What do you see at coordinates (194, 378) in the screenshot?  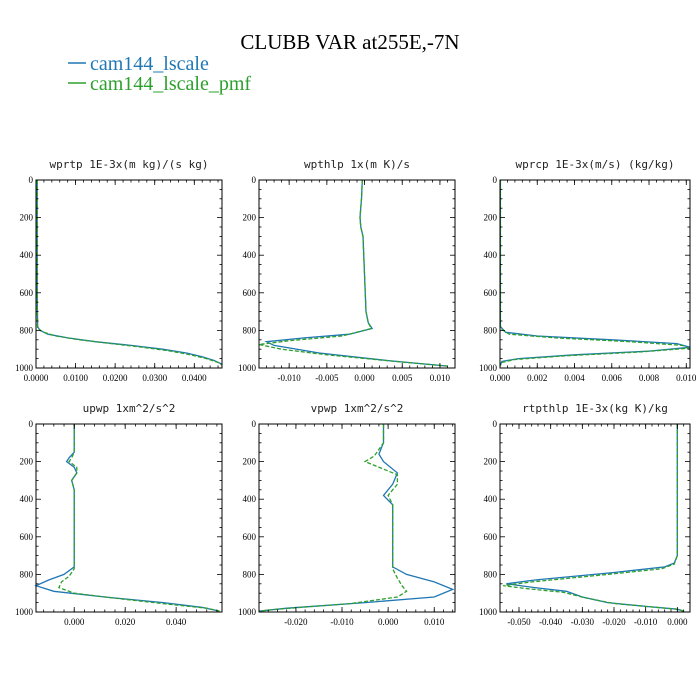 I see `x-tick-label: 0.0400` at bounding box center [194, 378].